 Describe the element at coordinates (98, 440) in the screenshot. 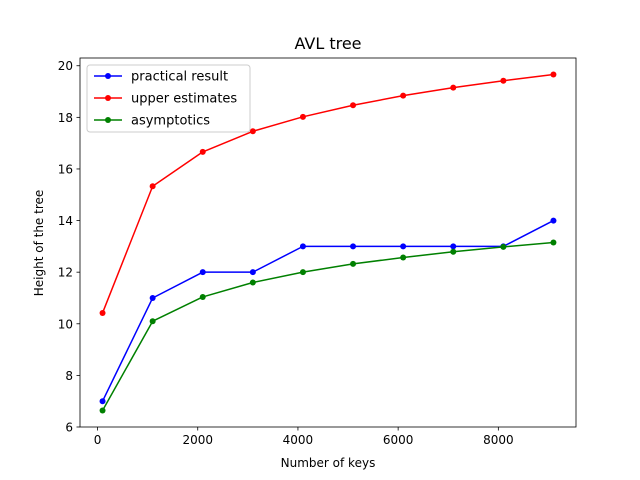

I see `x-tick-label: 0` at that location.